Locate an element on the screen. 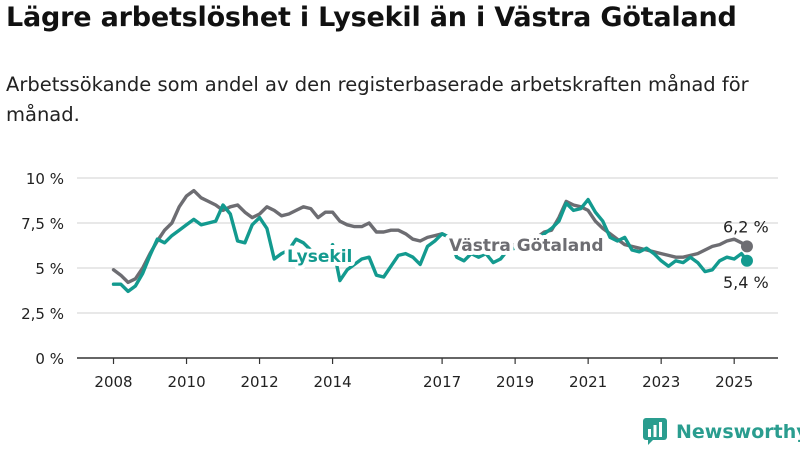 The height and width of the screenshot is (450, 800). series-label-vg-halo: Västra Götaland is located at coordinates (526, 246).